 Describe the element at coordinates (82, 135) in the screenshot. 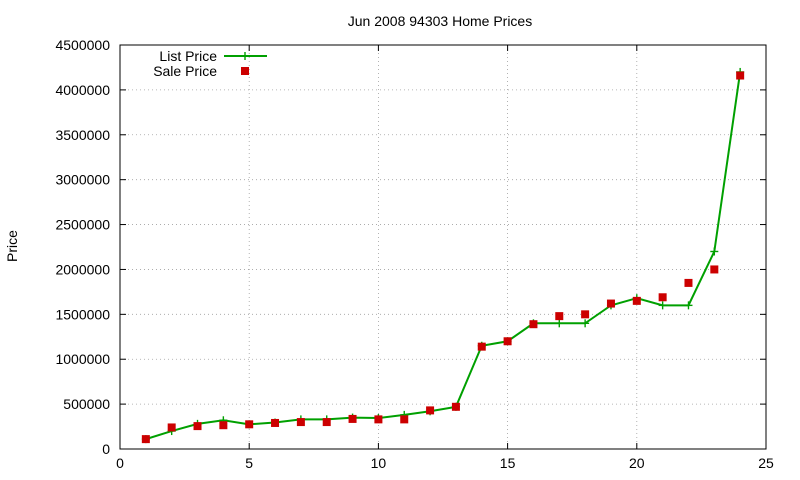

I see `y-tick-label: 3500000` at that location.